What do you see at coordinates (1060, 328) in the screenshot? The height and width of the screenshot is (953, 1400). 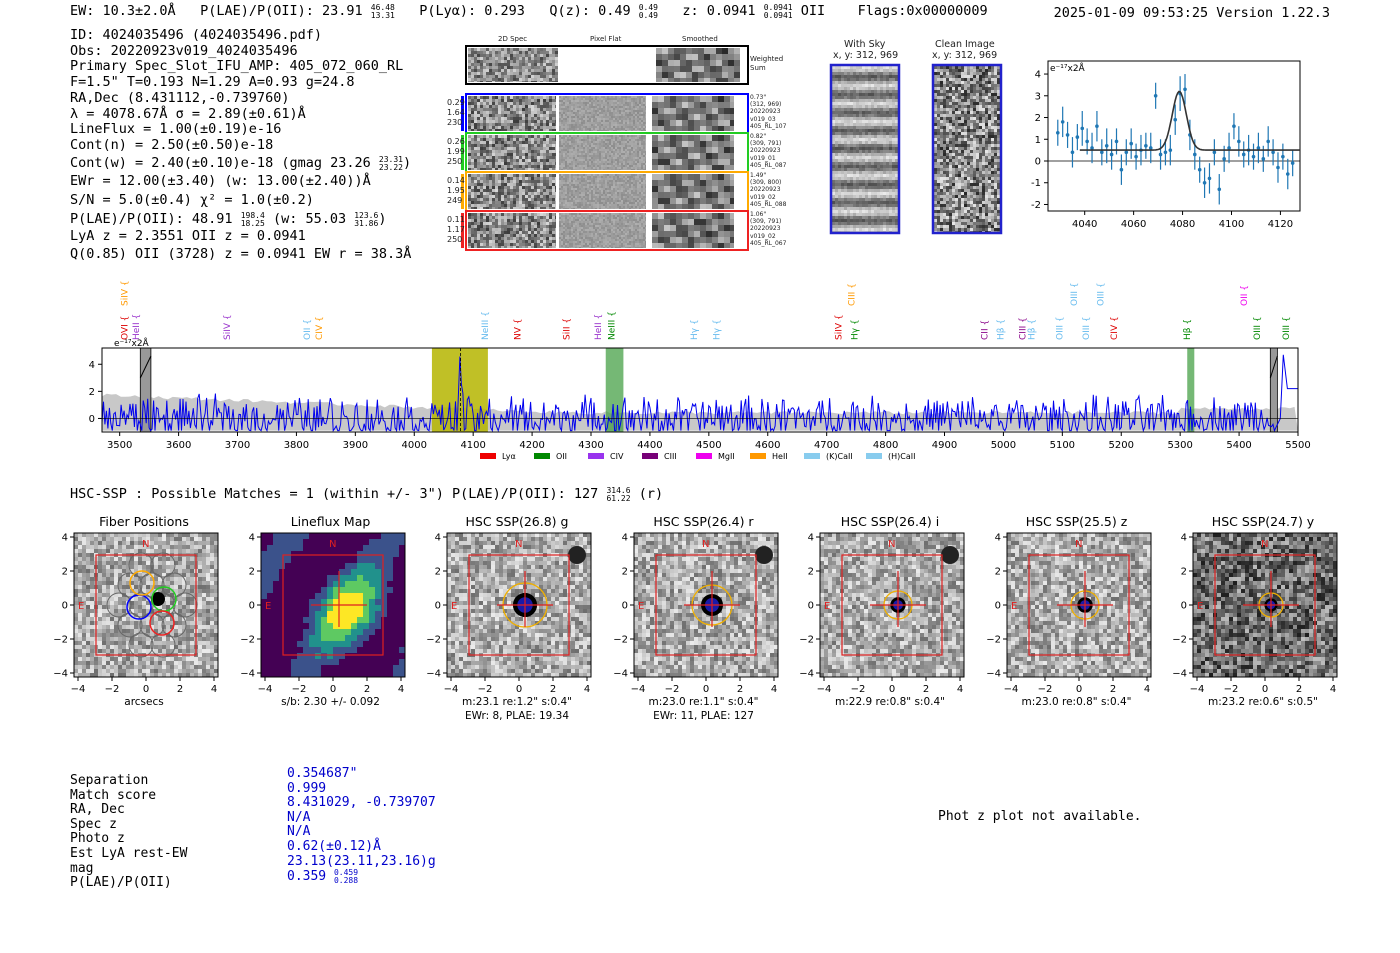 I see `spec-line-label: OIII {` at bounding box center [1060, 328].